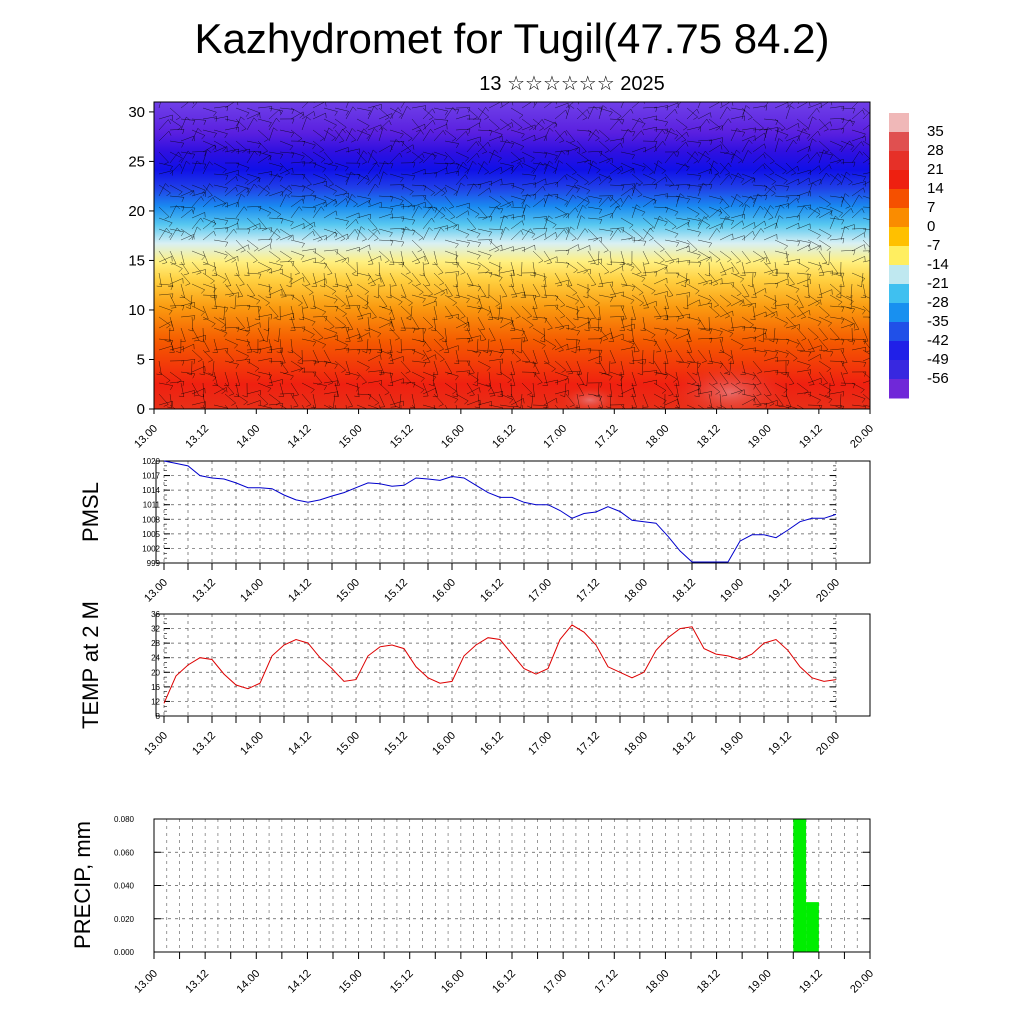  What do you see at coordinates (396, 591) in the screenshot?
I see `x-tick-label: 15.12` at bounding box center [396, 591].